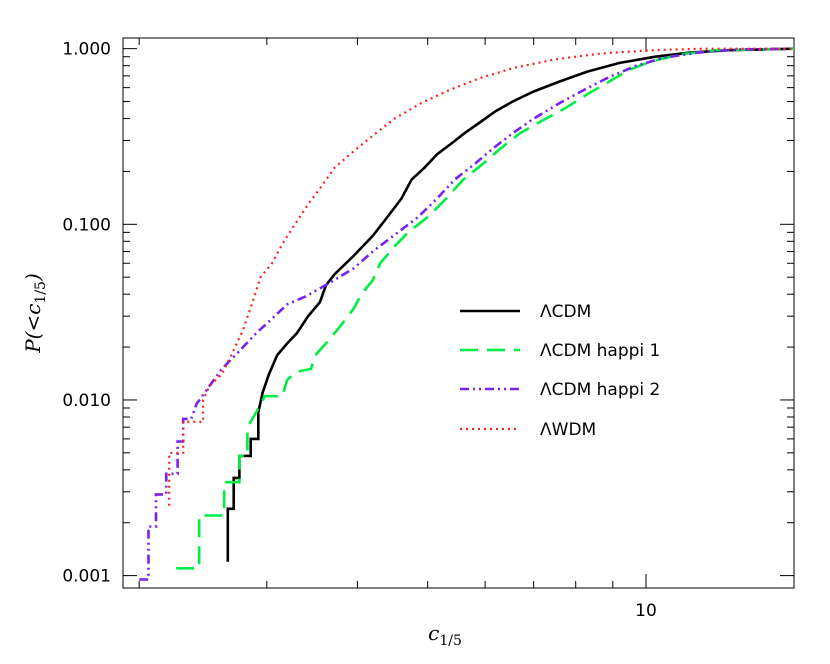 This screenshot has height=664, width=830. Describe the element at coordinates (41, 292) in the screenshot. I see `y-axis-title-subscript: 1/5` at that location.